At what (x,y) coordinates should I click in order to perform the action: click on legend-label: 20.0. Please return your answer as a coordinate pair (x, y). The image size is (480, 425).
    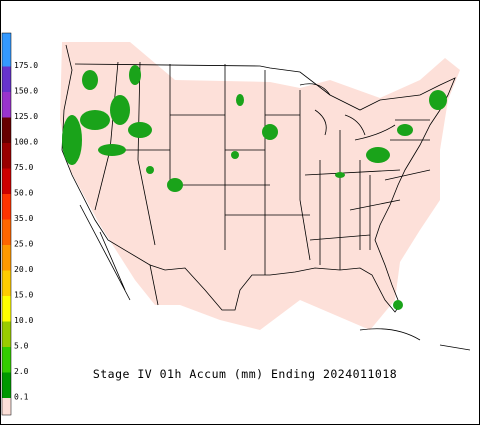
    Looking at the image, I should click on (23, 269).